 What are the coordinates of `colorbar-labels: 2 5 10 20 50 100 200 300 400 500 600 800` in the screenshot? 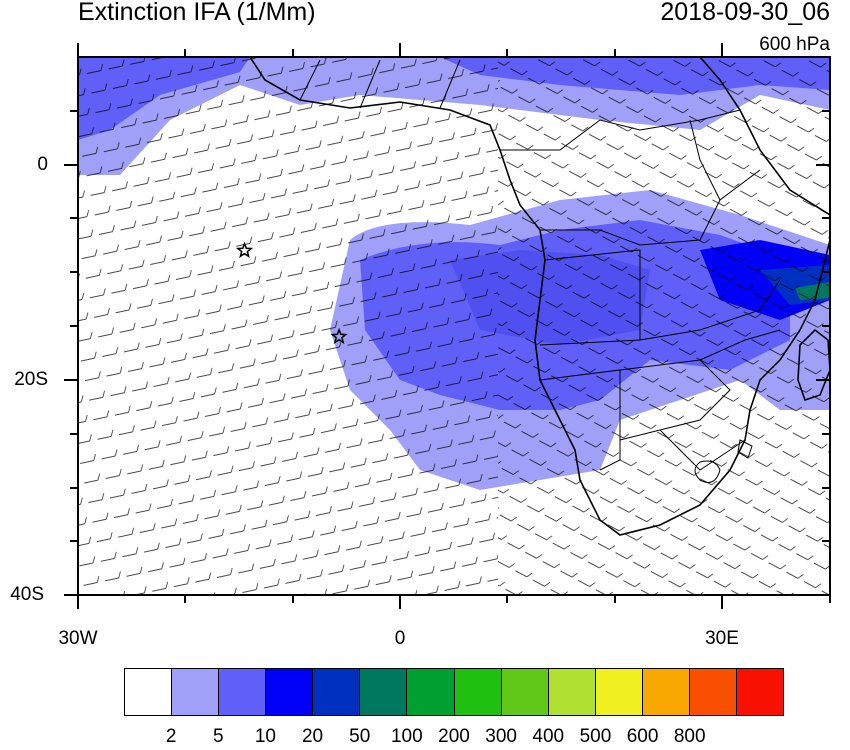 It's located at (454, 737).